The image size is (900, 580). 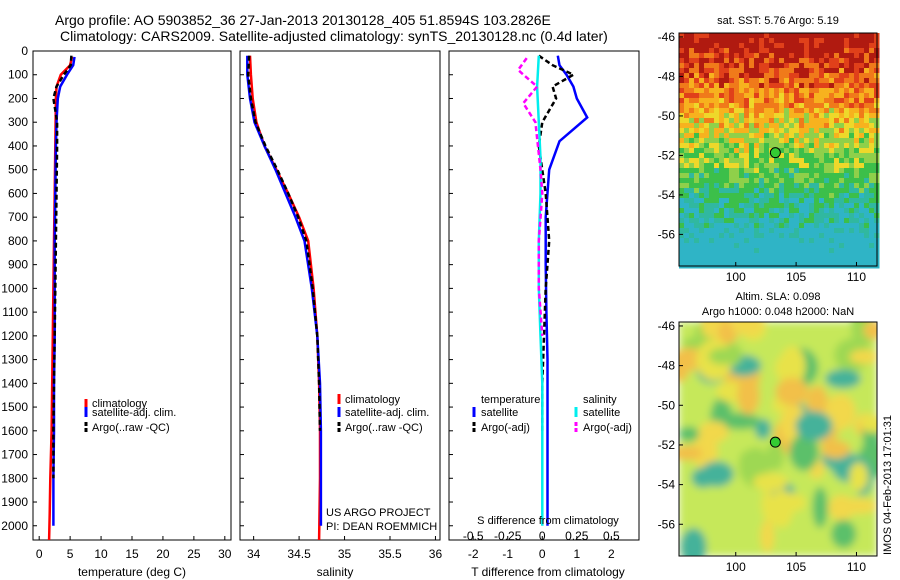 I want to click on depth-tick-label: 1700, so click(x=14, y=455).